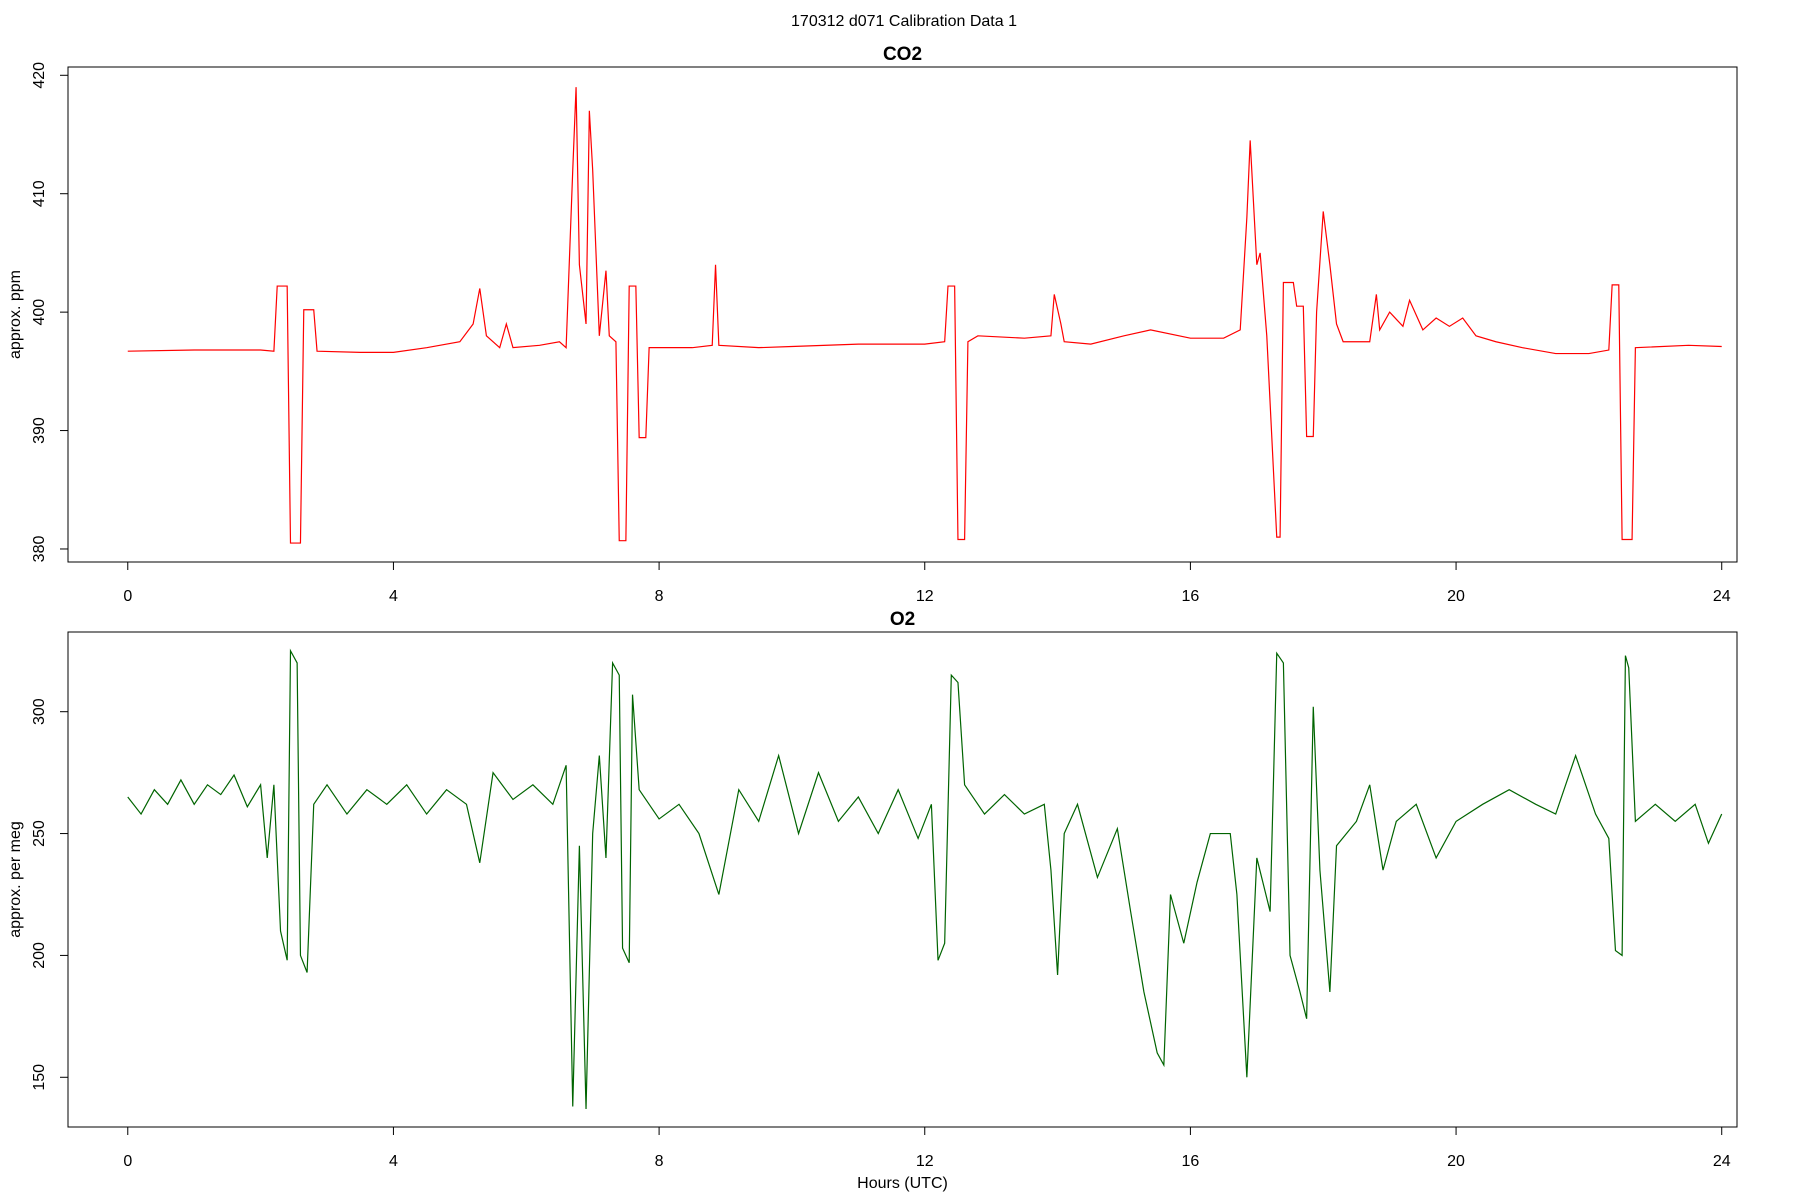  What do you see at coordinates (39, 312) in the screenshot?
I see `y-tick-label: 400` at bounding box center [39, 312].